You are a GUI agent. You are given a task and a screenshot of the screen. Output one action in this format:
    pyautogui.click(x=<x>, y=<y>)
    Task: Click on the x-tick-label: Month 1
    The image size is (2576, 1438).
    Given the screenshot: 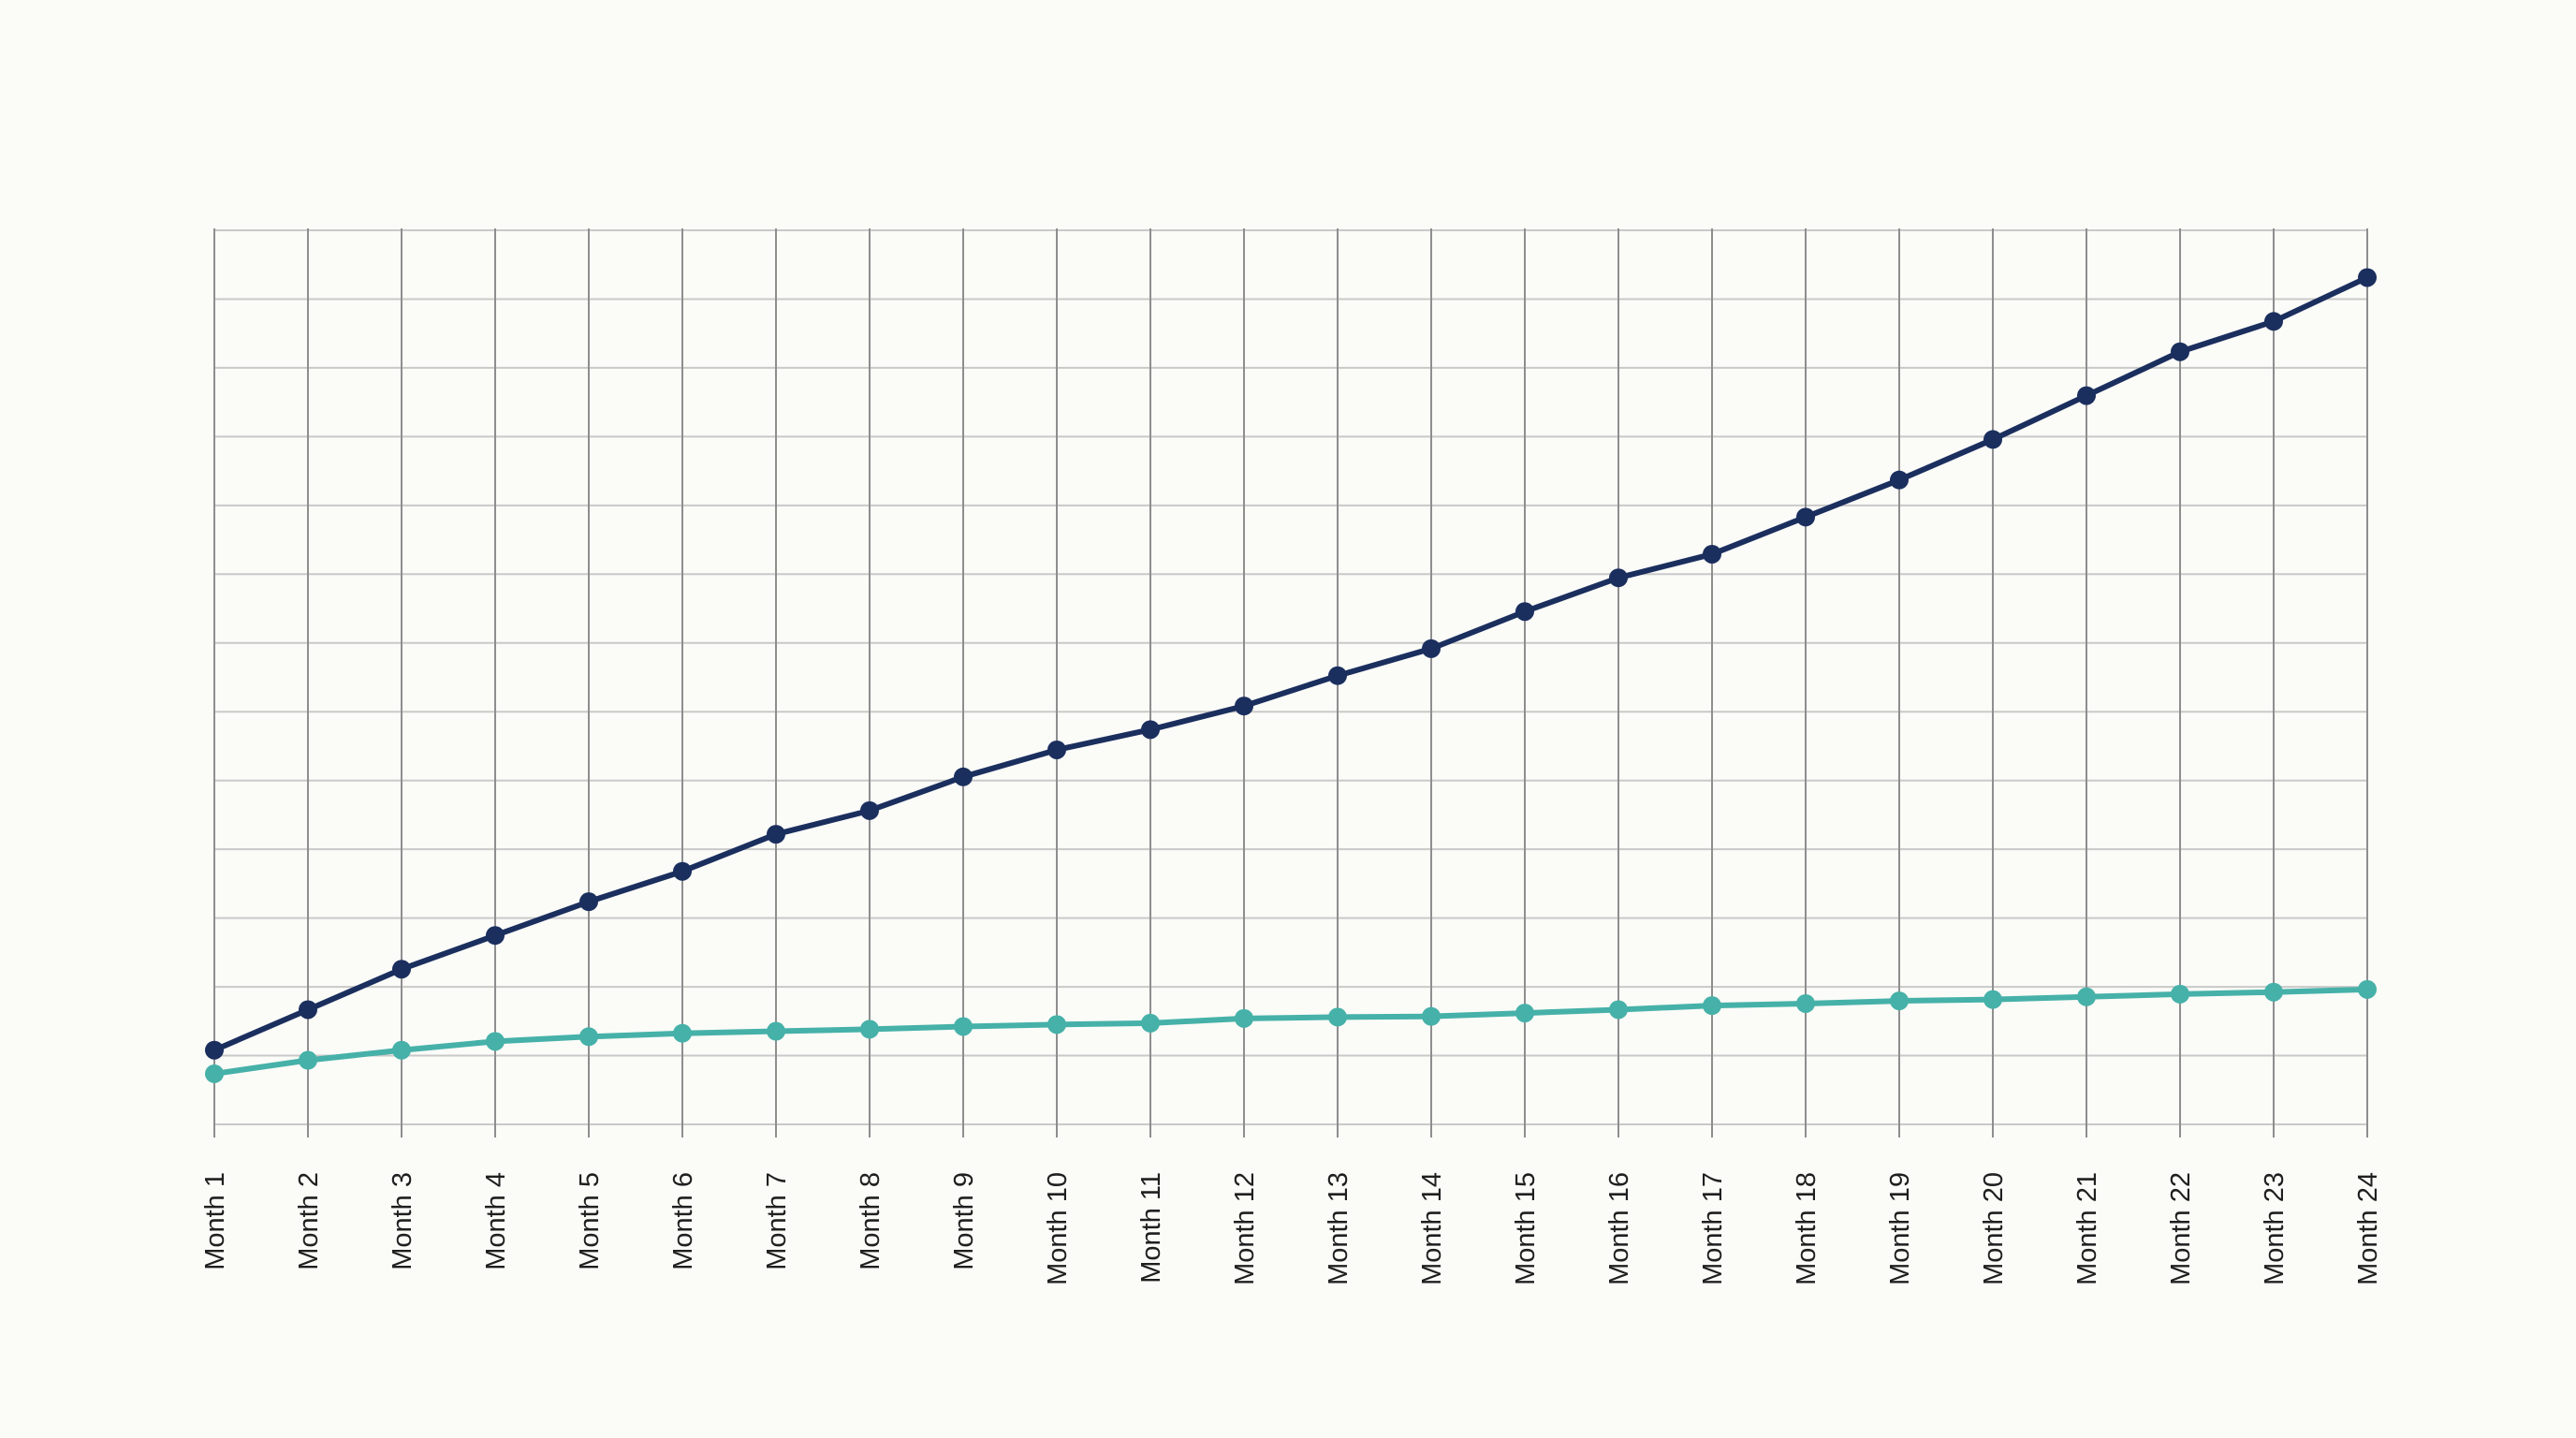 What is the action you would take?
    pyautogui.click(x=215, y=1221)
    